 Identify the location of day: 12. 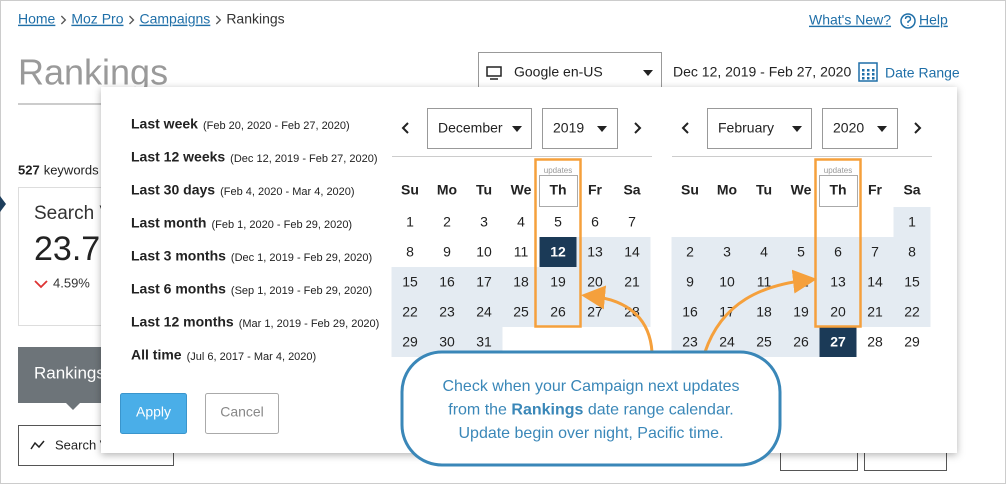
(558, 252).